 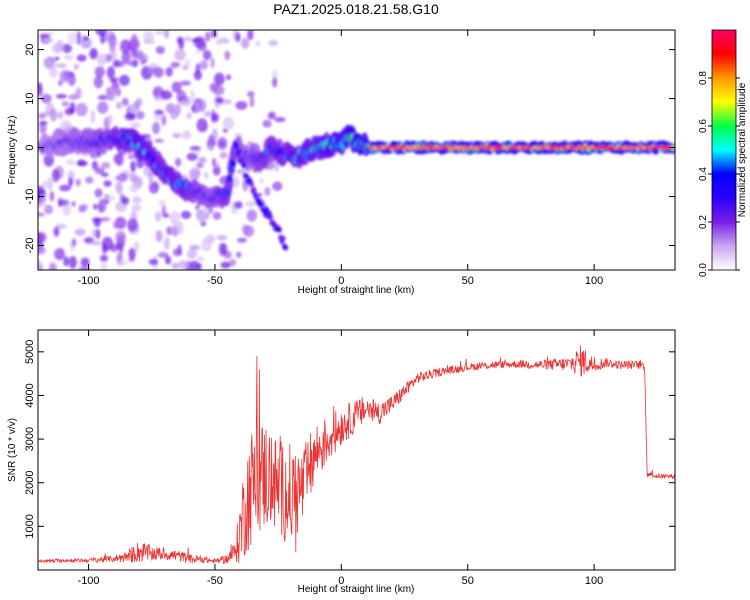 I want to click on y-tick-label: 2000, so click(x=30, y=482).